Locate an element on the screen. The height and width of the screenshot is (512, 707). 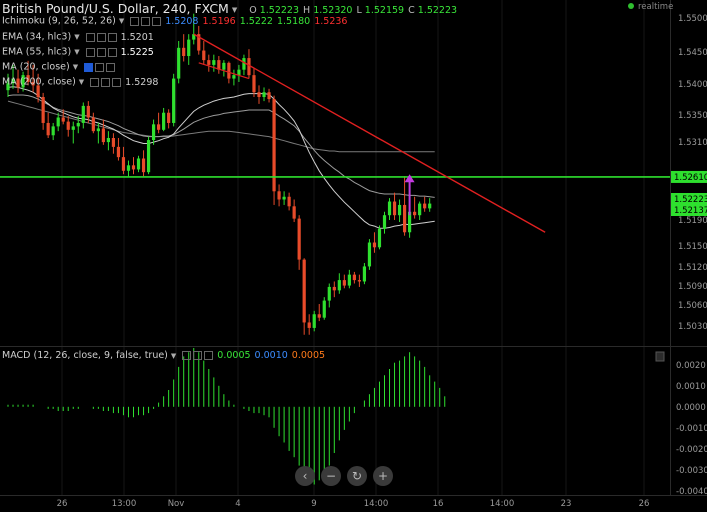
ohlc-h-label: H is located at coordinates (308, 10).